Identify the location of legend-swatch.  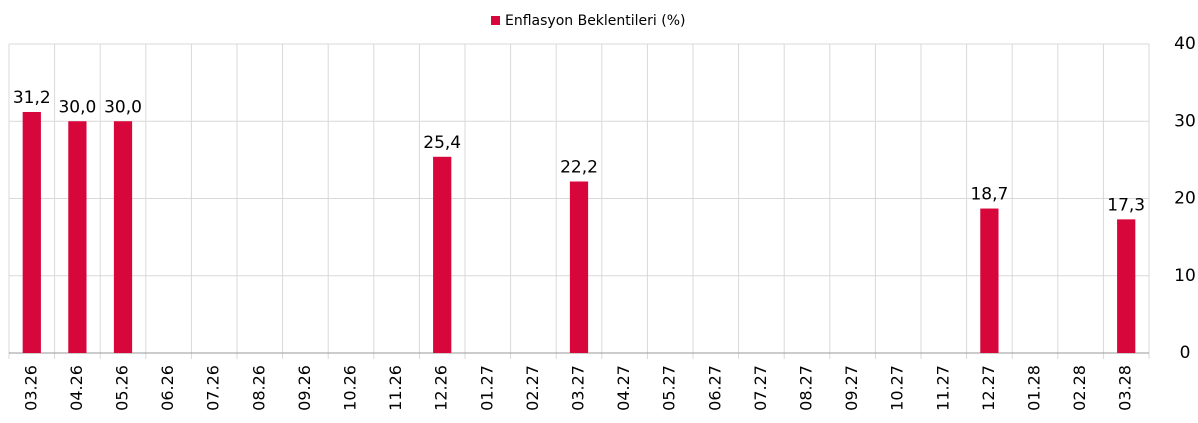
(495, 20).